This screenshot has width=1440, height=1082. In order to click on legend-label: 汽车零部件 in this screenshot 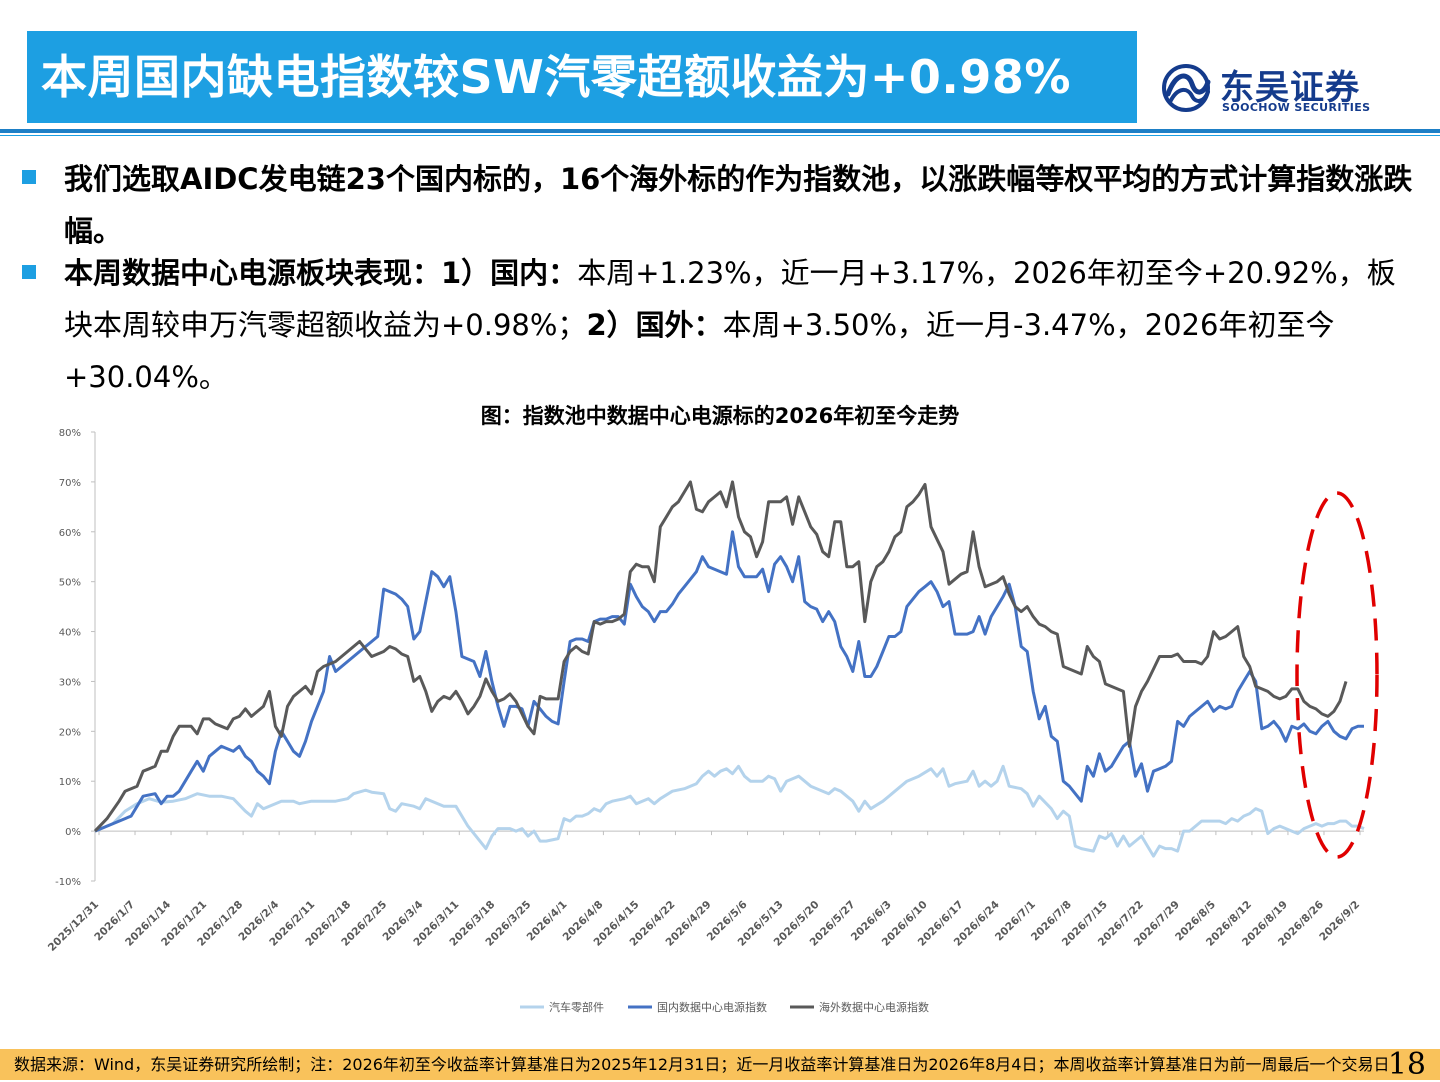, I will do `click(576, 1007)`.